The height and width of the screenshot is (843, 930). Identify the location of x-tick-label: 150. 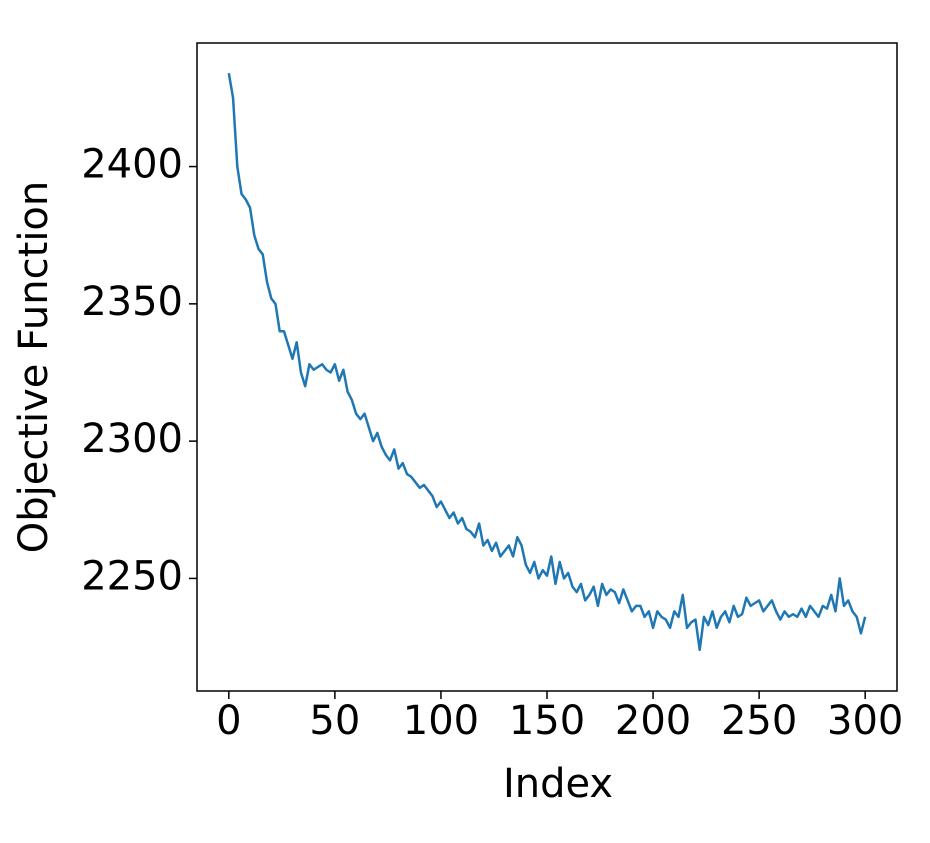
(547, 721).